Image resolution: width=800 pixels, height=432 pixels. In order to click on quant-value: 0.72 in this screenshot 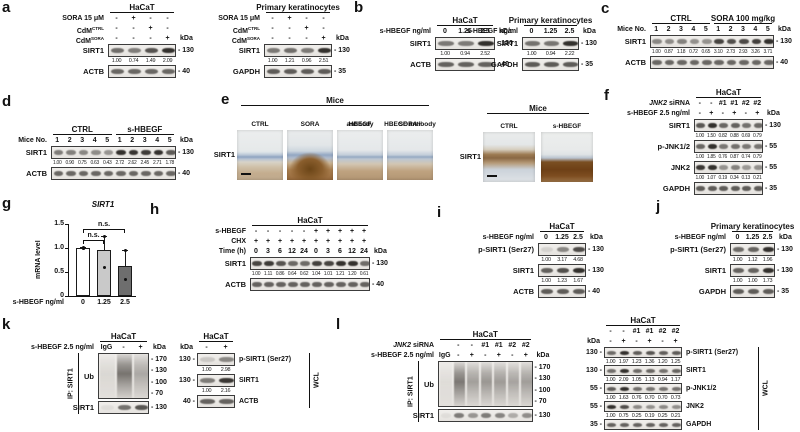, I will do `click(693, 52)`.